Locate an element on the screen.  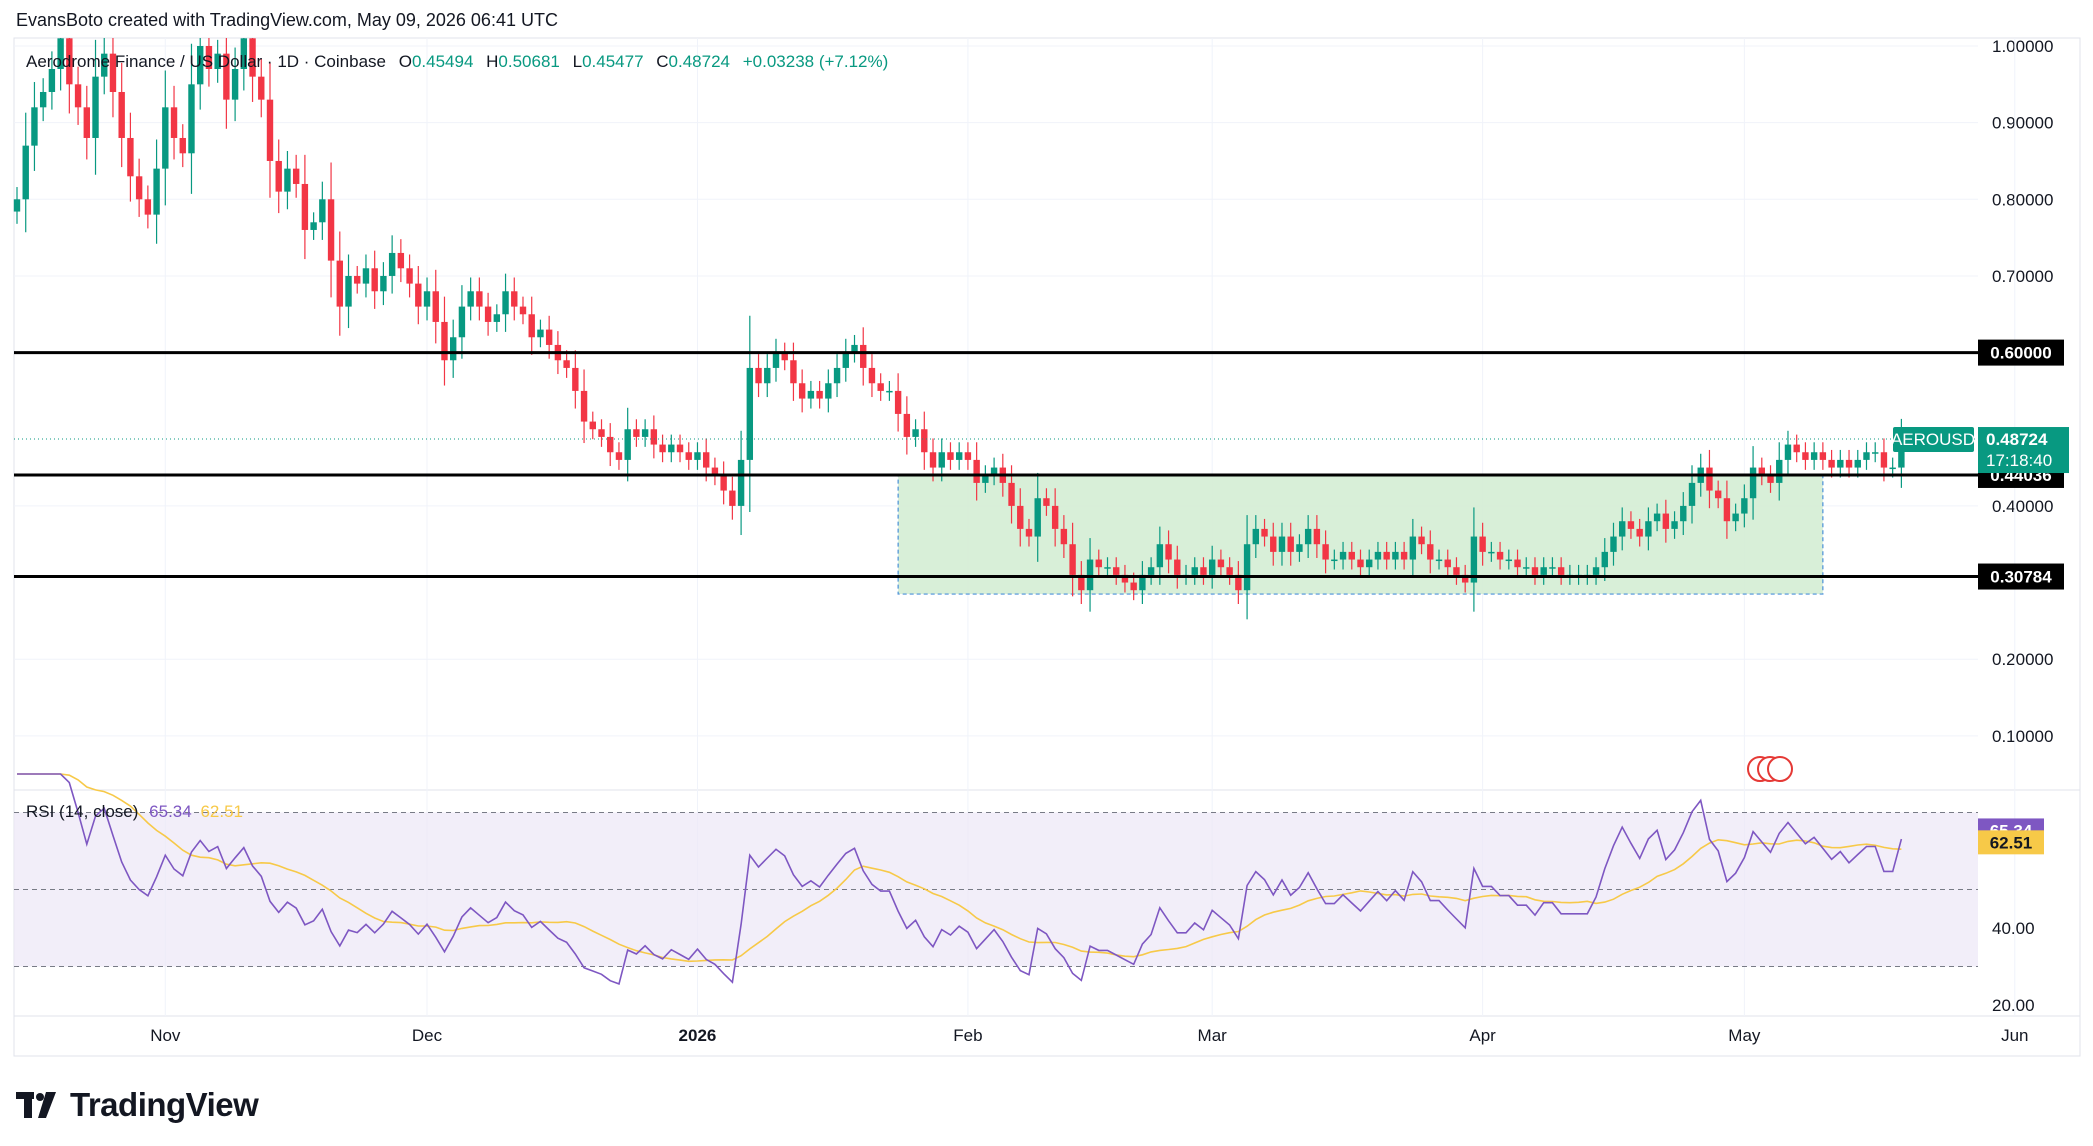
time-axis-label: Apr is located at coordinates (1482, 1035).